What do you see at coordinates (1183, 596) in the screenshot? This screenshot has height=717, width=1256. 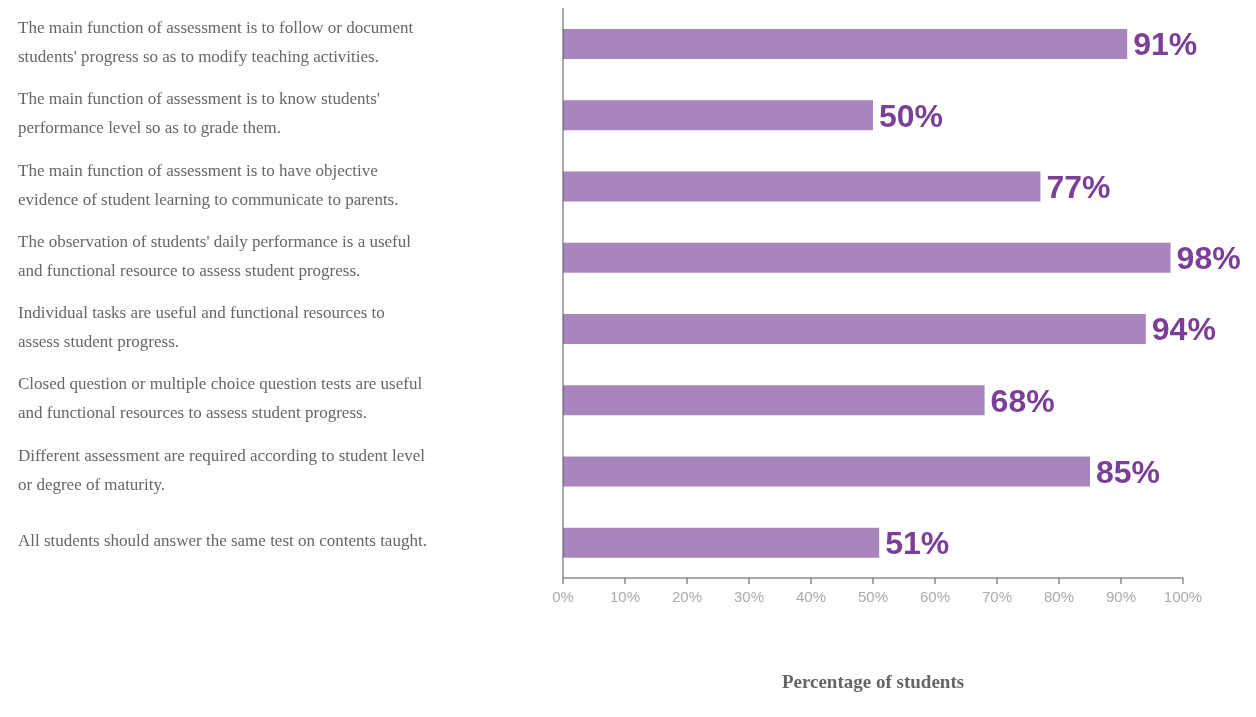 I see `x-tick-label: 100%` at bounding box center [1183, 596].